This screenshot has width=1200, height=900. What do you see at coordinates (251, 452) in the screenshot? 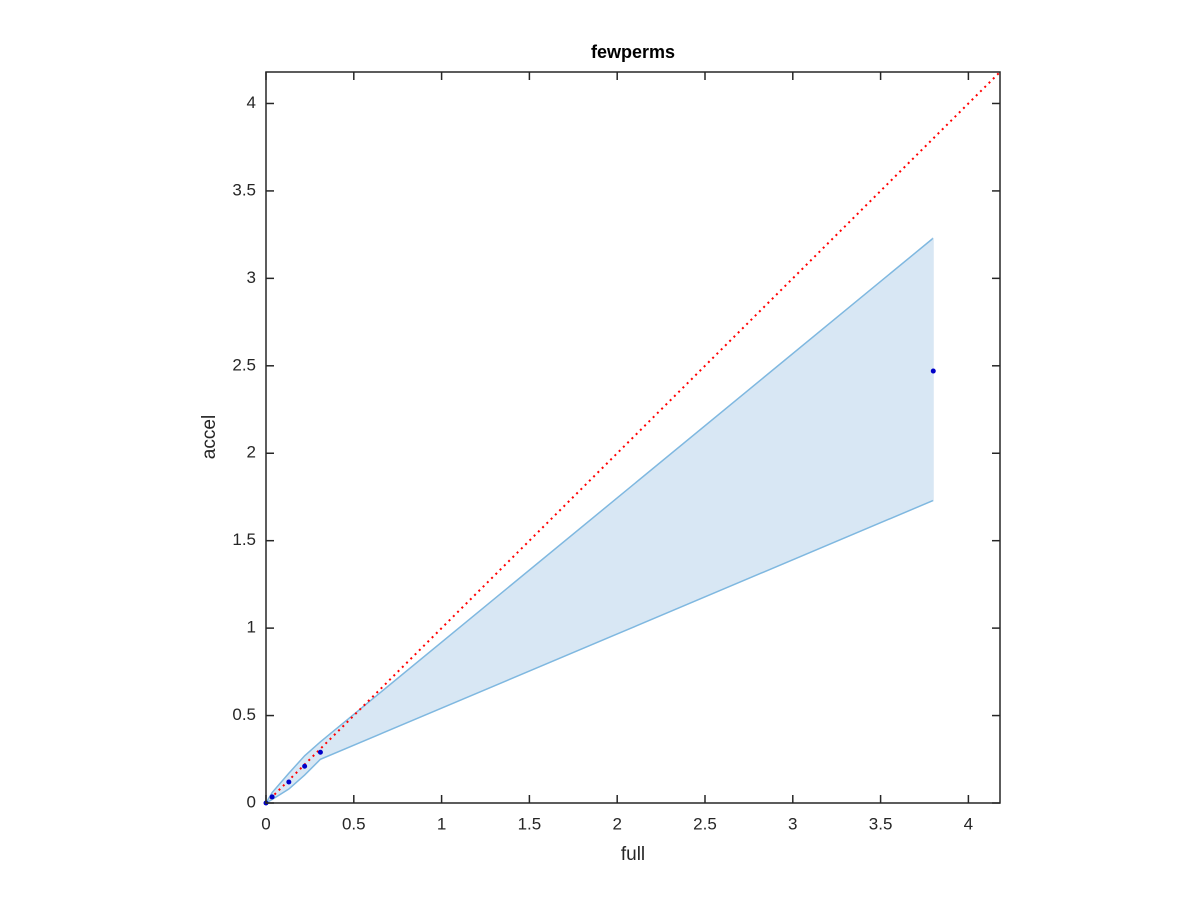
I see `y-tick-label: 2` at bounding box center [251, 452].